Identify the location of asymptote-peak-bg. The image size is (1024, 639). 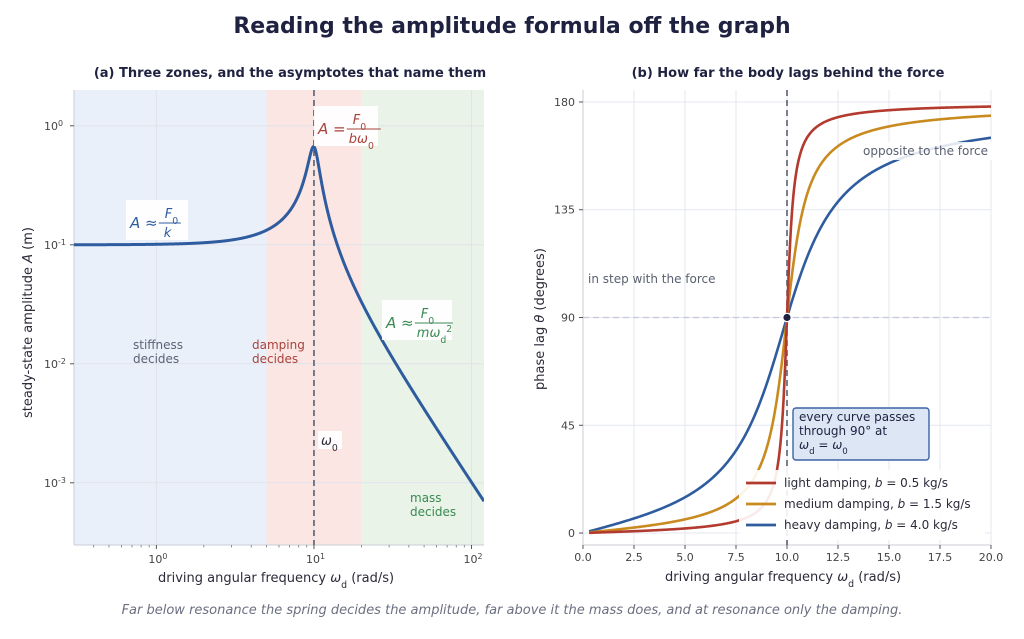
(346, 126).